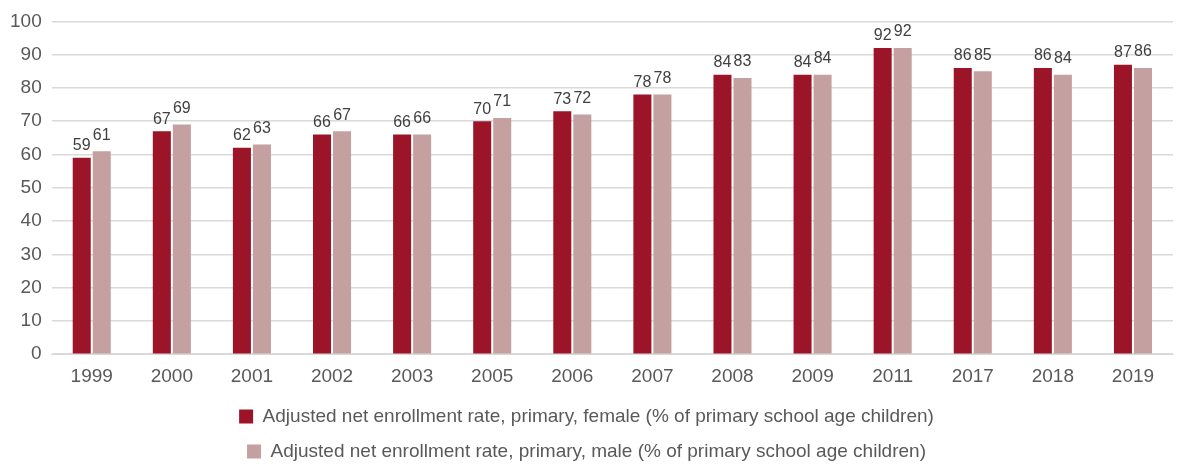 This screenshot has width=1178, height=471. What do you see at coordinates (26, 20) in the screenshot?
I see `y-tick-label: 100` at bounding box center [26, 20].